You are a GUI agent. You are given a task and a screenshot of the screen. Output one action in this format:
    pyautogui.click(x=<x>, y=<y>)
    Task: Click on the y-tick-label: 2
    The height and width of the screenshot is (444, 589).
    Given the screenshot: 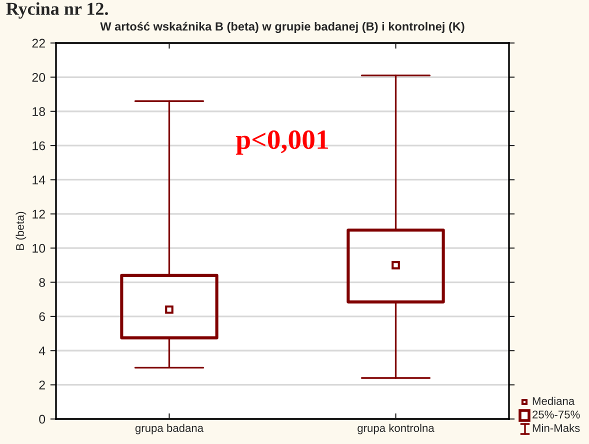 What is the action you would take?
    pyautogui.click(x=42, y=385)
    